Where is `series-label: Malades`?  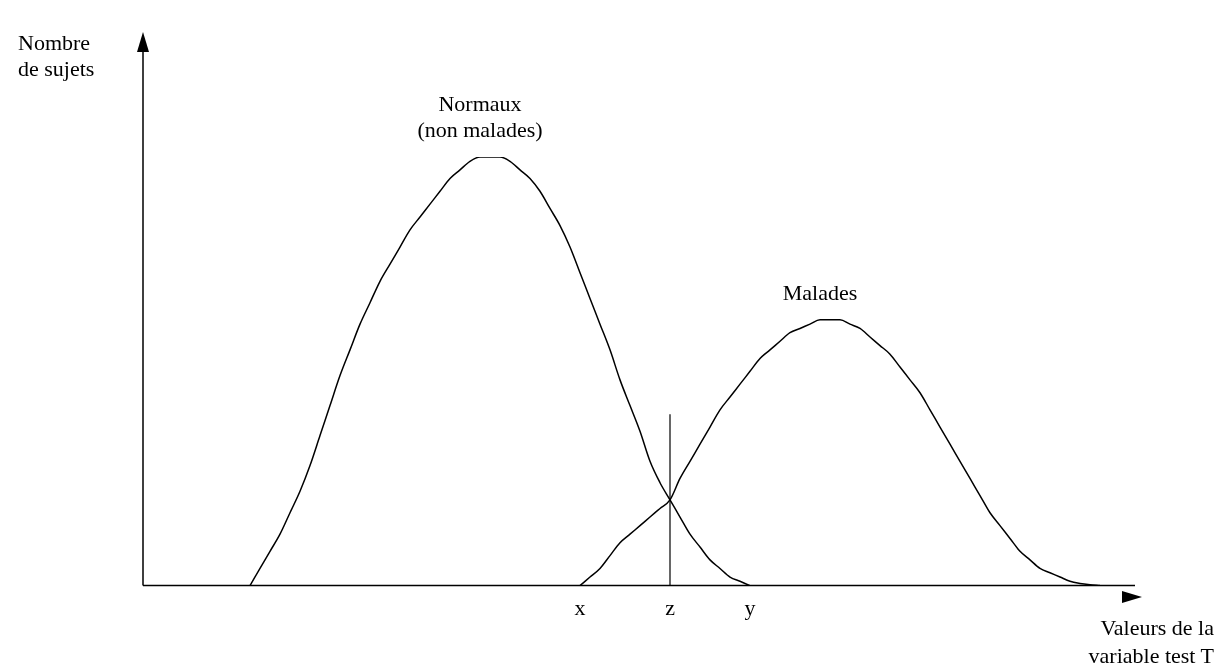 series-label: Malades is located at coordinates (820, 292).